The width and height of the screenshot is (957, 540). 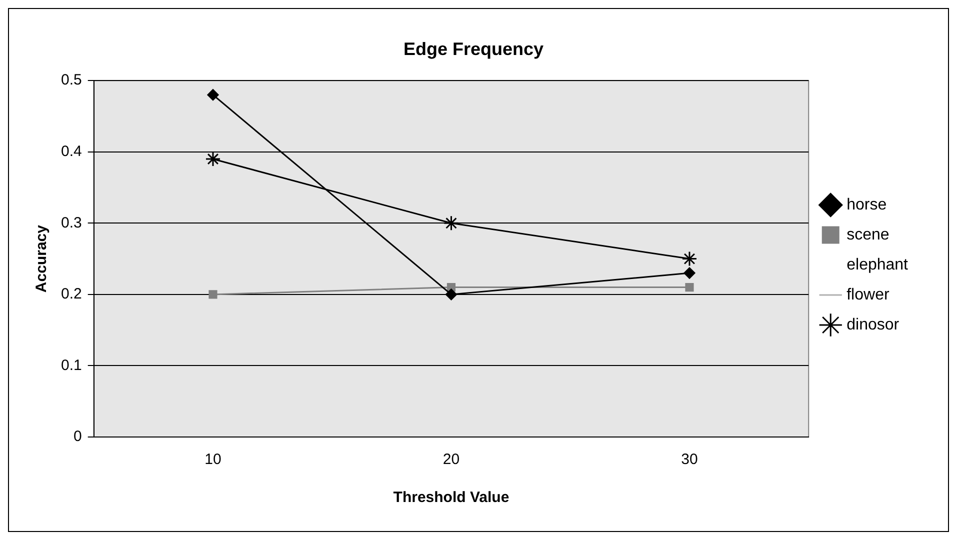 What do you see at coordinates (868, 235) in the screenshot?
I see `legend-label: scene` at bounding box center [868, 235].